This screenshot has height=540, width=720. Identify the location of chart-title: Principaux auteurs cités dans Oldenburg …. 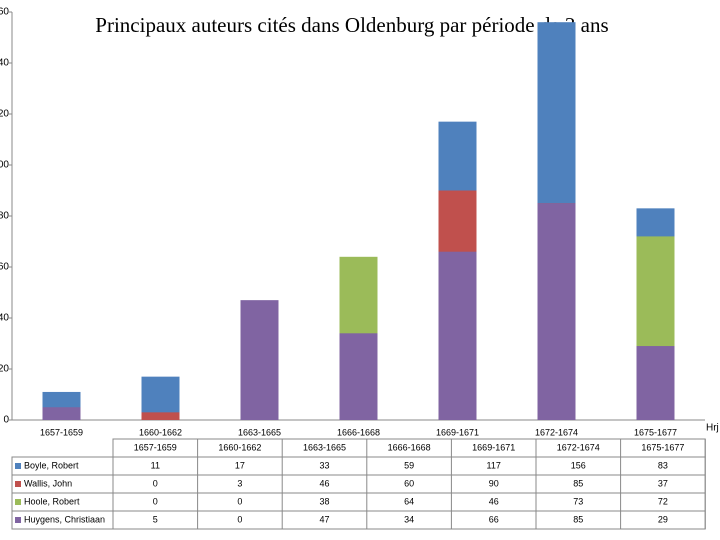
(351, 25).